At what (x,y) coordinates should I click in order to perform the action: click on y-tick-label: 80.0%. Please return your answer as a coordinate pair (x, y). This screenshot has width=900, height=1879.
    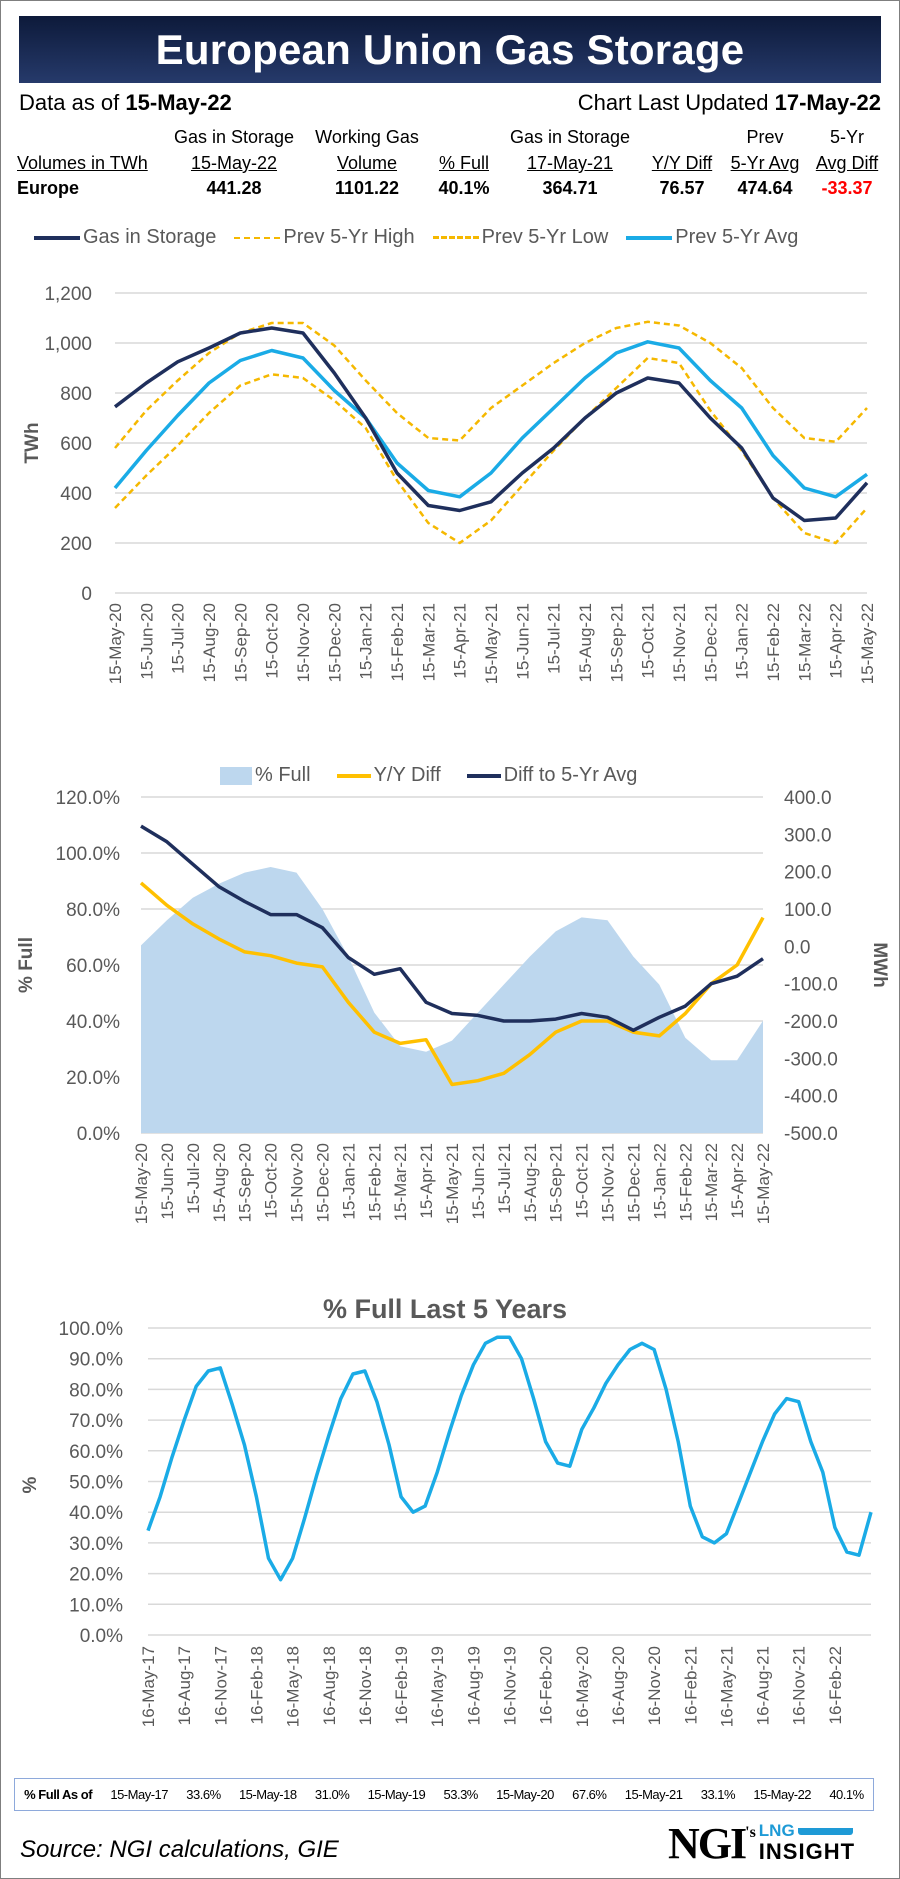
    Looking at the image, I should click on (93, 910).